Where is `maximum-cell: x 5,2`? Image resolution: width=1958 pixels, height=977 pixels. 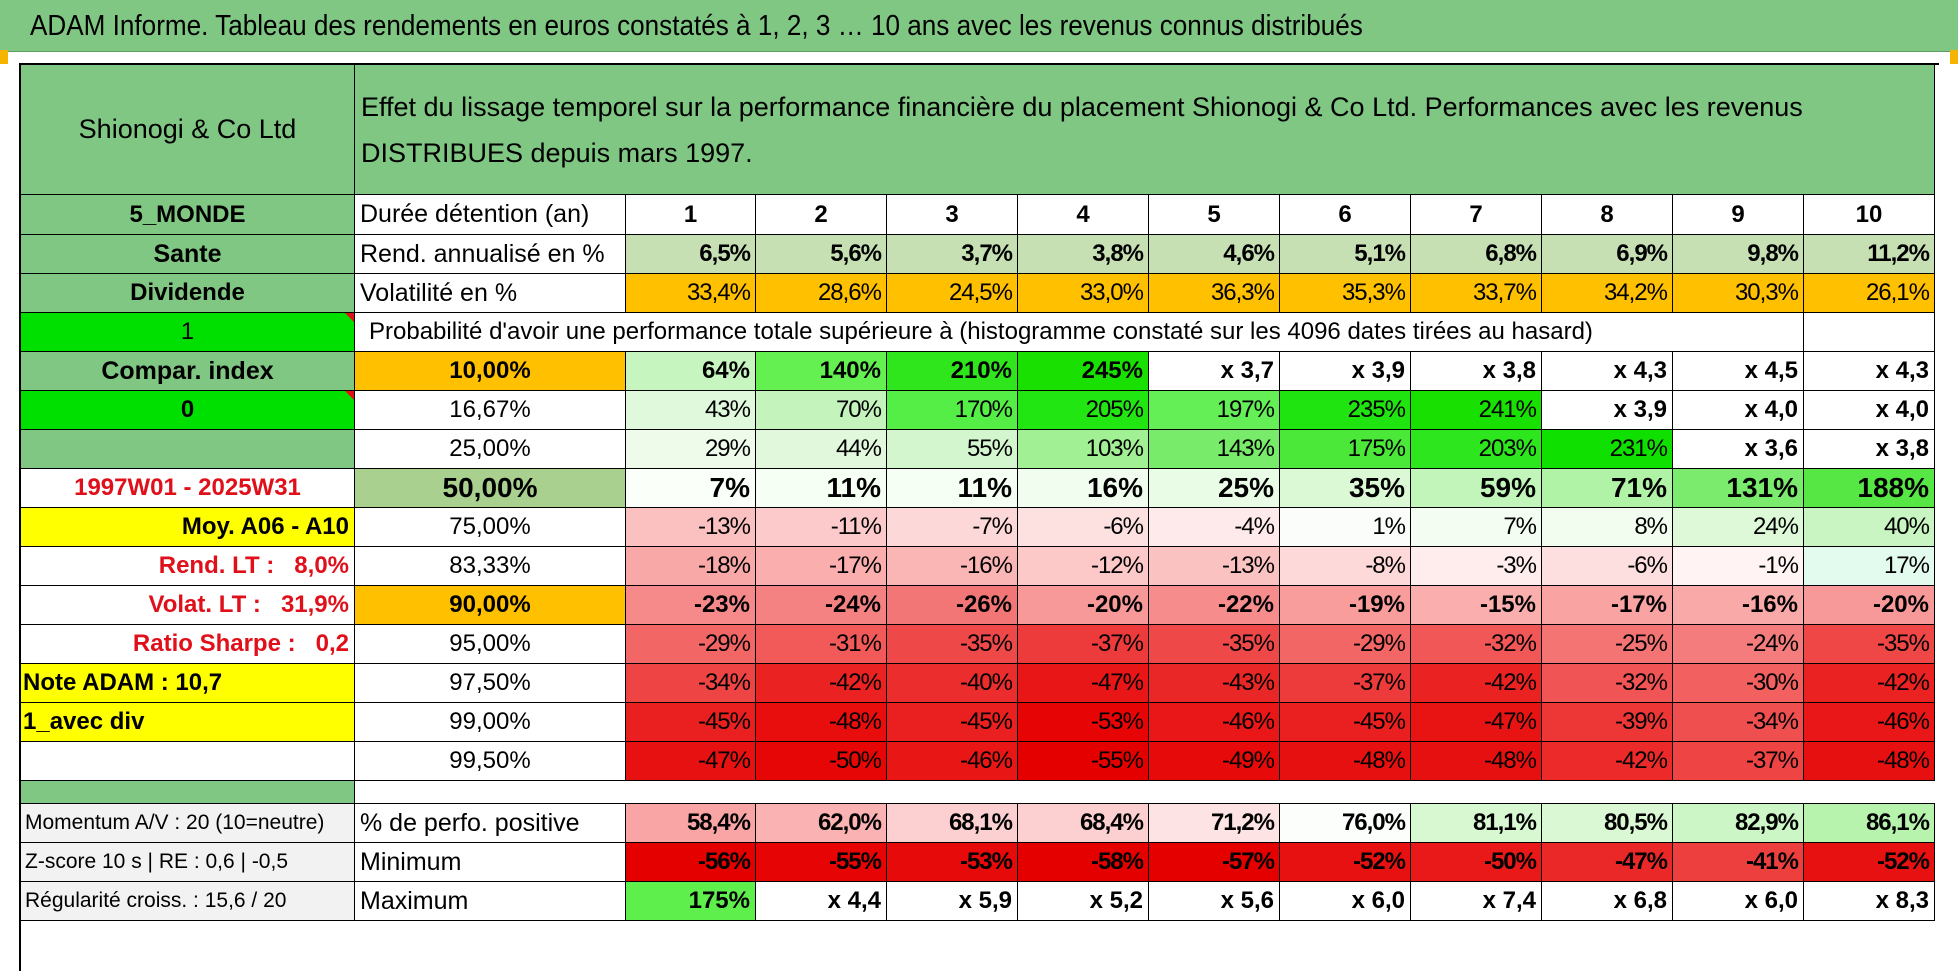
maximum-cell: x 5,2 is located at coordinates (1083, 901).